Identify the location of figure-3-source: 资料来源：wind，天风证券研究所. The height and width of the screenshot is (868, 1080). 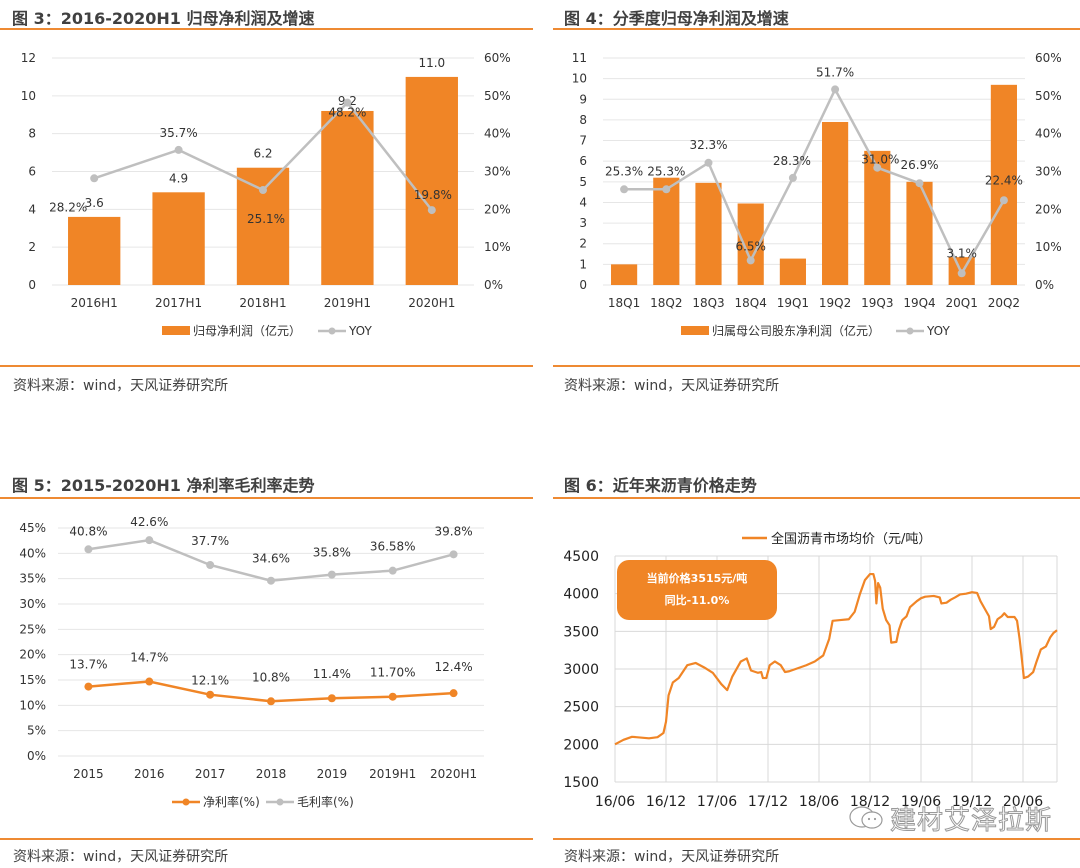
(121, 386).